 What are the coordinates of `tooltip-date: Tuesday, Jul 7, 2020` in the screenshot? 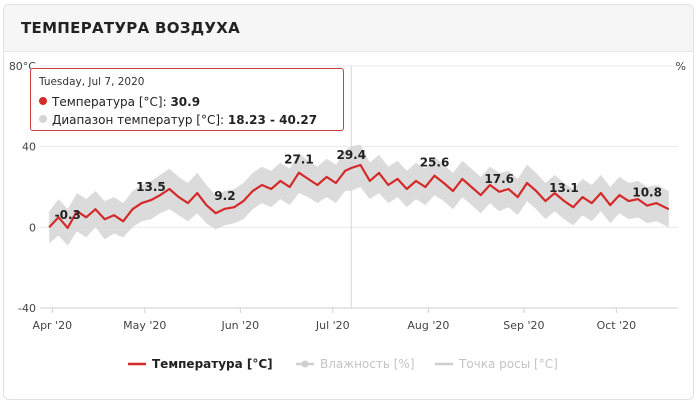 It's located at (92, 82).